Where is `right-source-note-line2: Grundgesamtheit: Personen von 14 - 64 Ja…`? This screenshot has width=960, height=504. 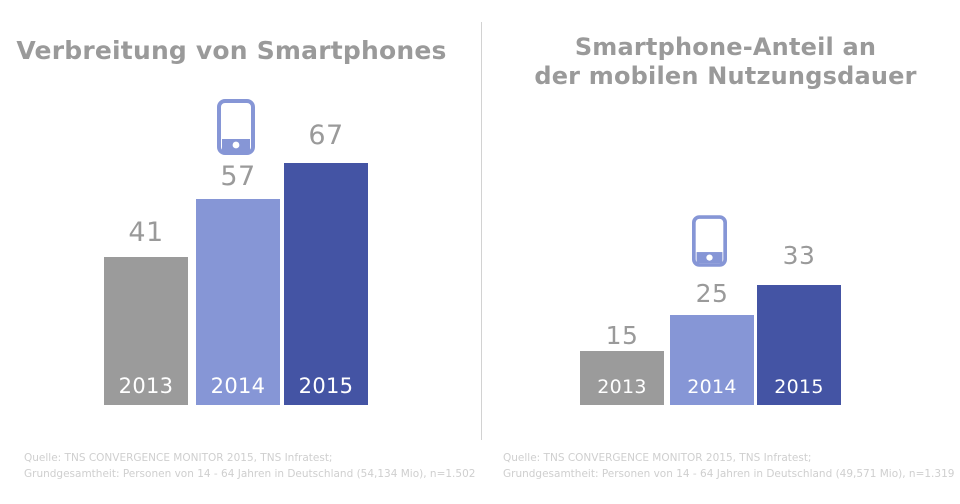
right-source-note-line2: Grundgesamtheit: Personen von 14 - 64 Ja… is located at coordinates (729, 474).